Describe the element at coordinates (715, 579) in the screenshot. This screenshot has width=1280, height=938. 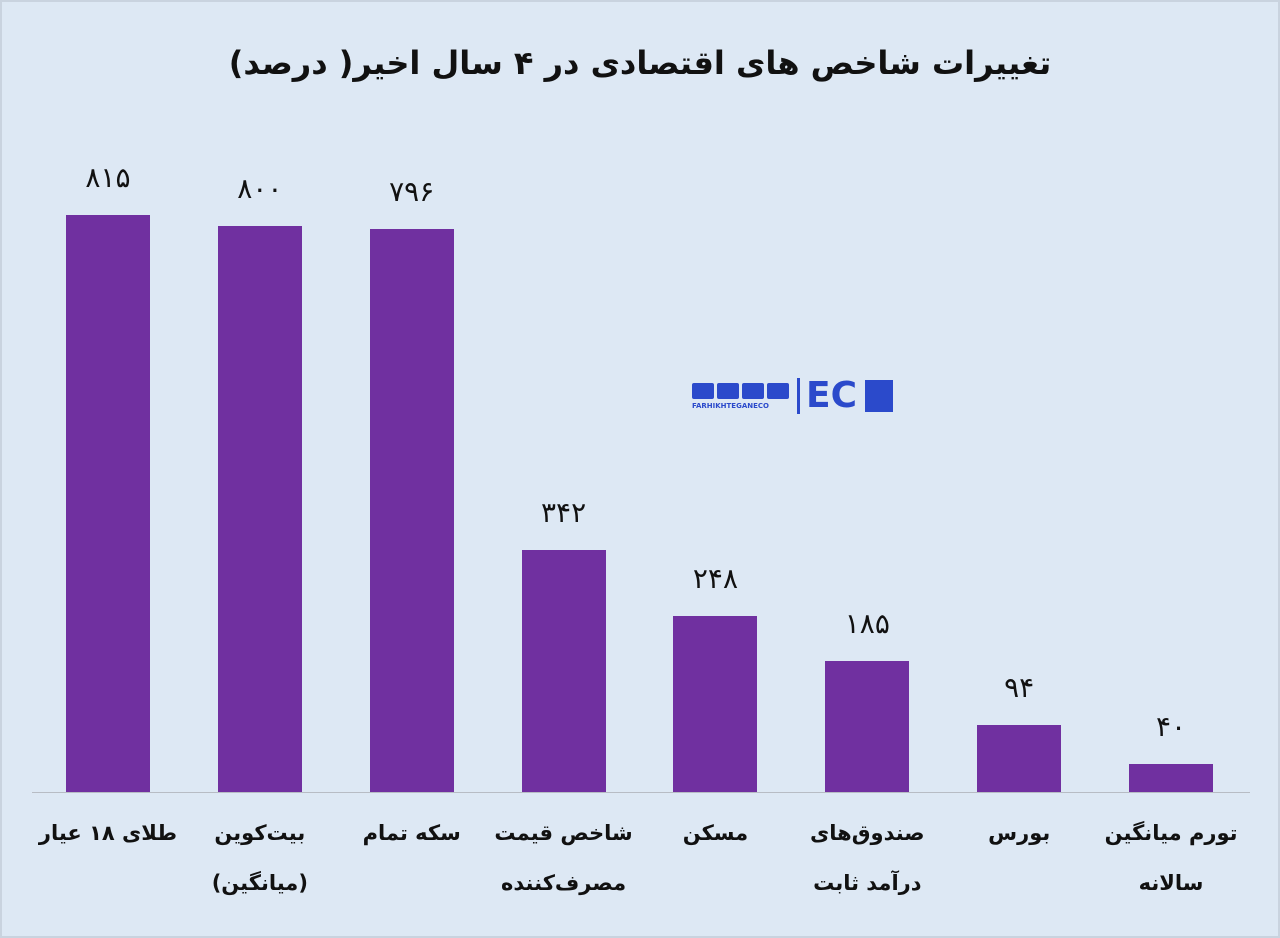
I see `value-label: ۲۴۸` at that location.